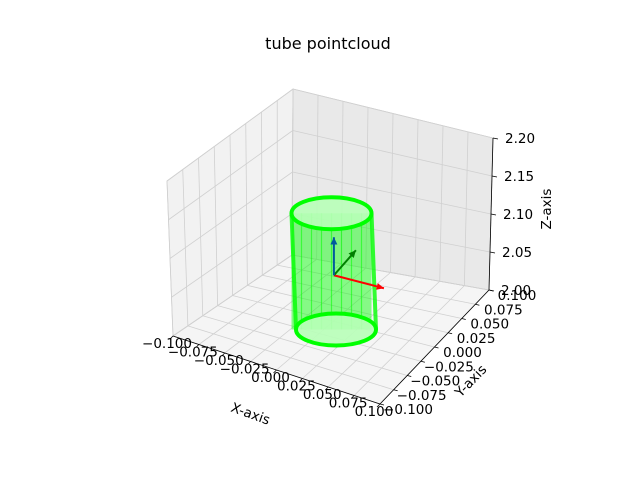 The width and height of the screenshot is (640, 480). Describe the element at coordinates (373, 271) in the screenshot. I see `tube-edge-right` at that location.